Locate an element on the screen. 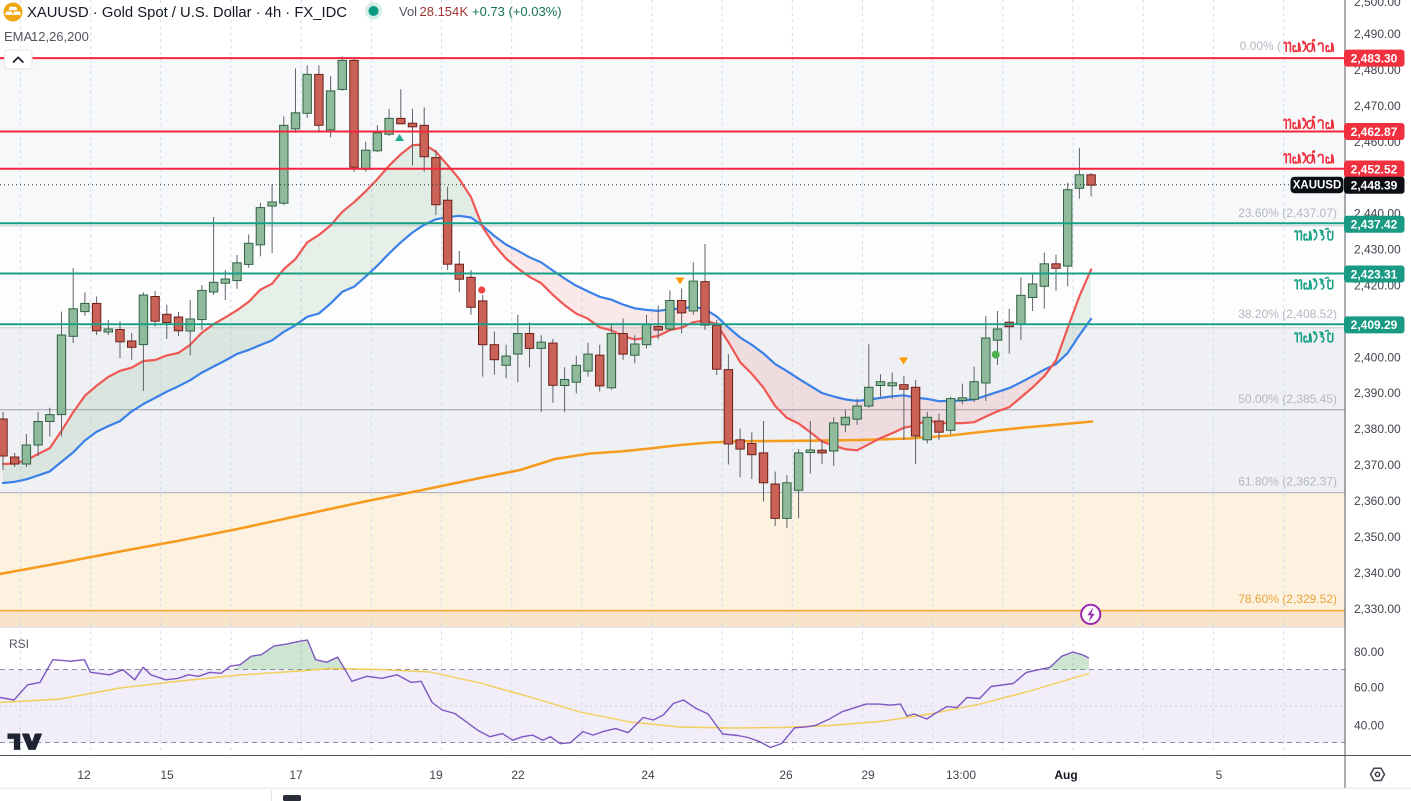 The image size is (1411, 801). svg-text: 2,490.00 is located at coordinates (1377, 34).